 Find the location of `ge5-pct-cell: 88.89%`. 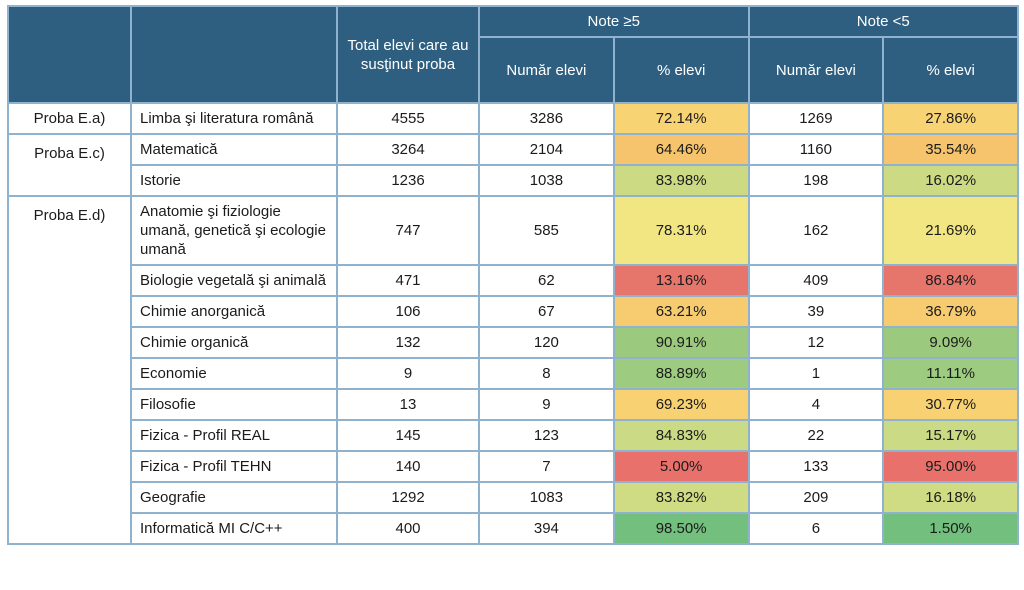

ge5-pct-cell: 88.89% is located at coordinates (681, 373).